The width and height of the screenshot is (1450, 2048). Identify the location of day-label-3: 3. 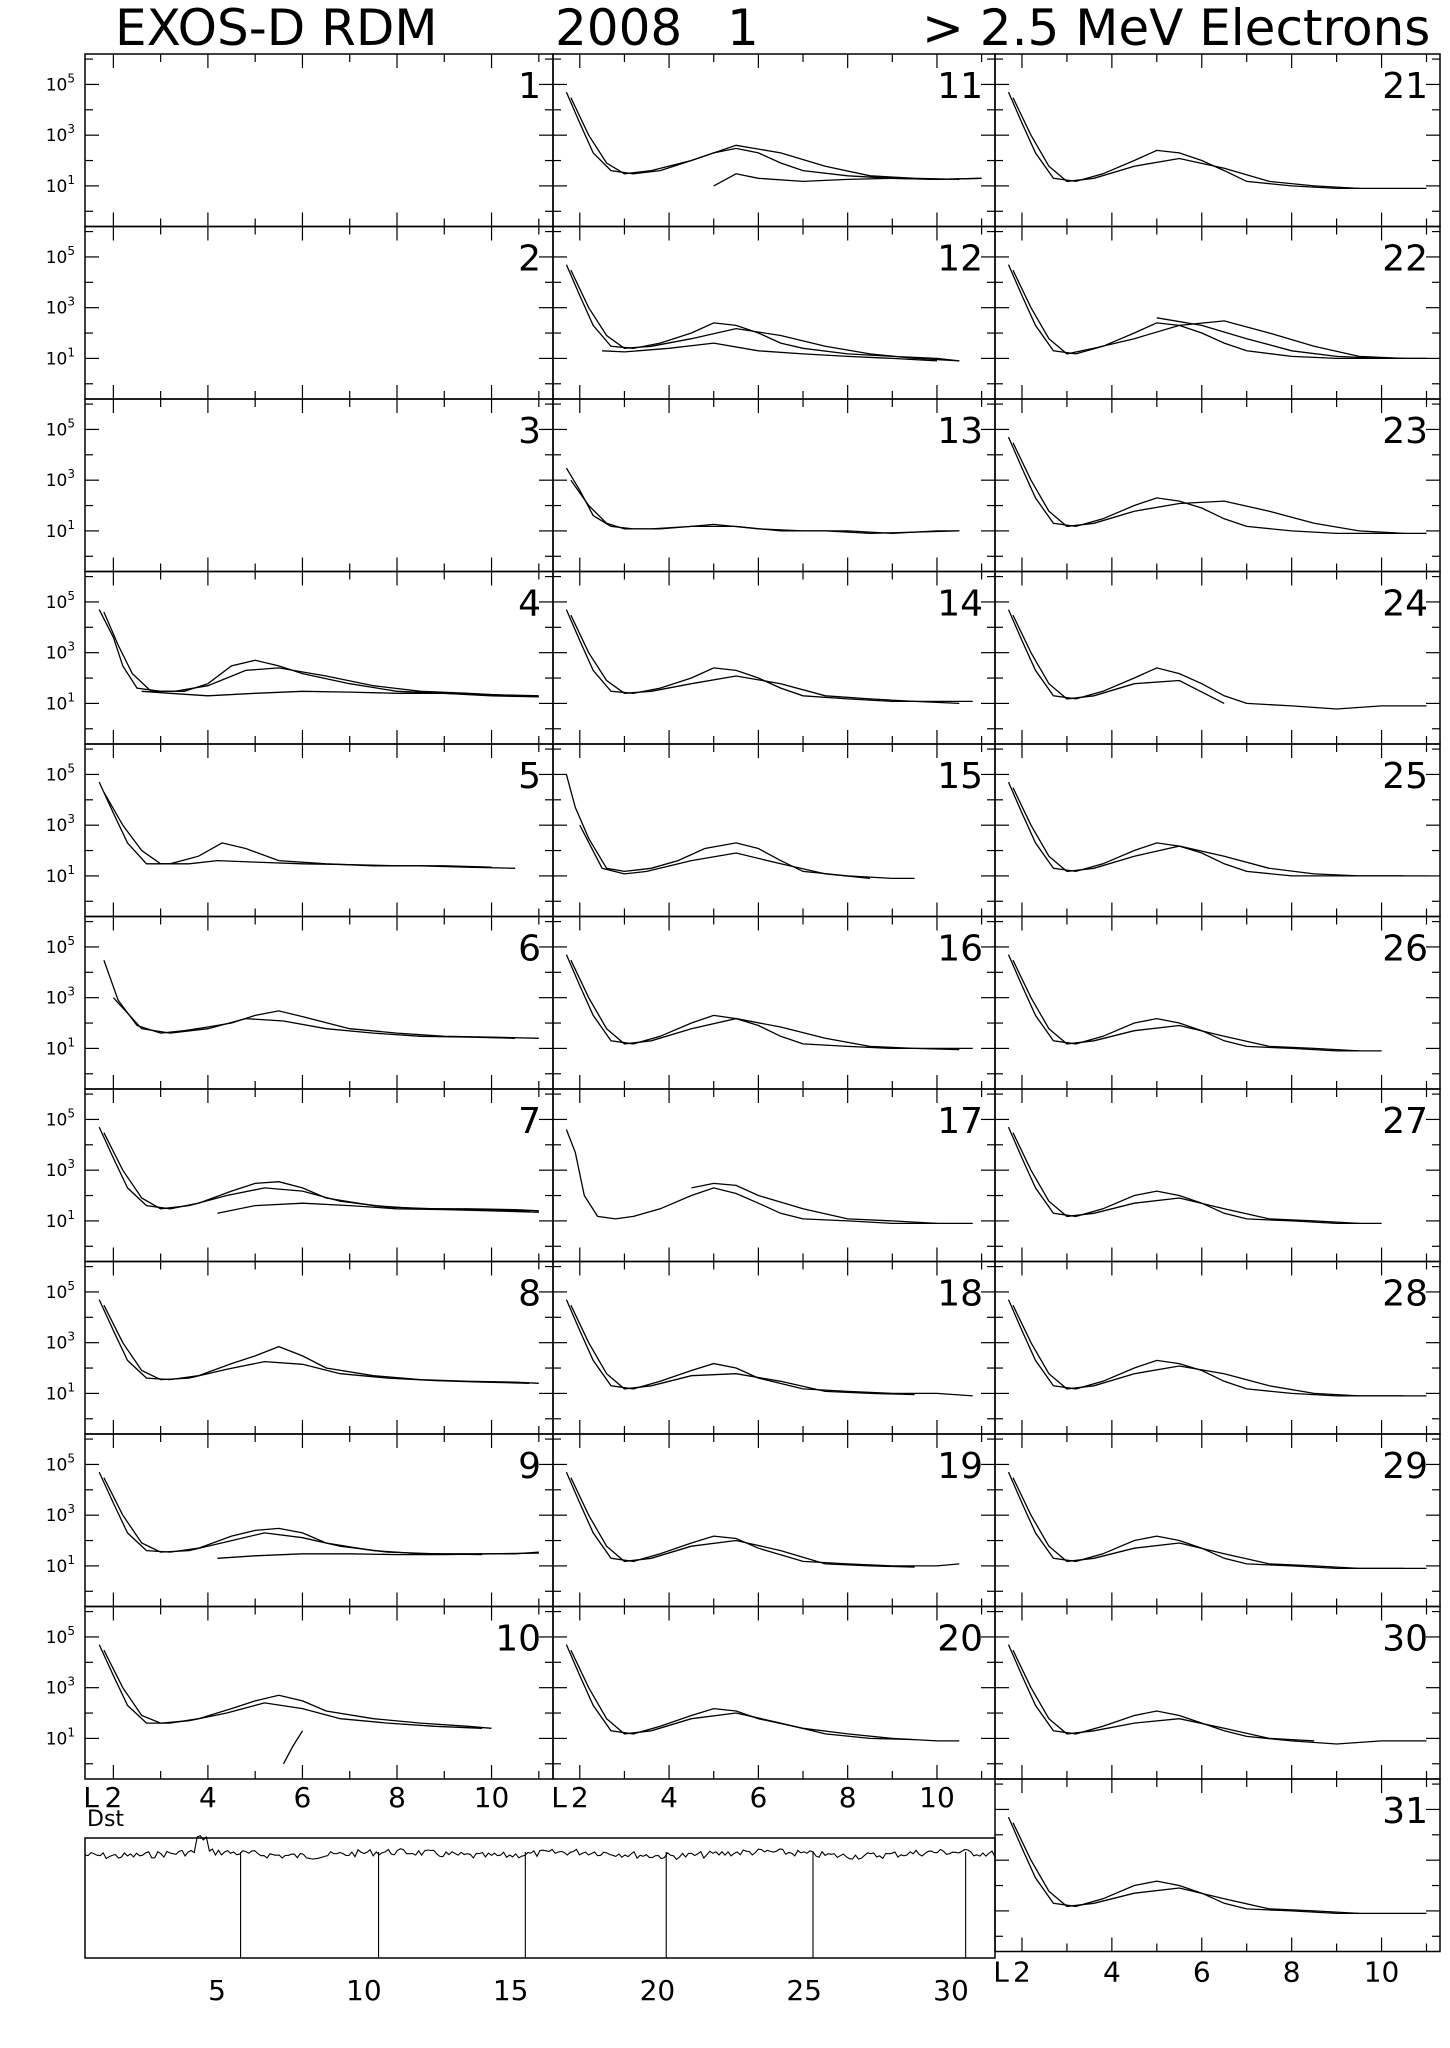
(529, 431).